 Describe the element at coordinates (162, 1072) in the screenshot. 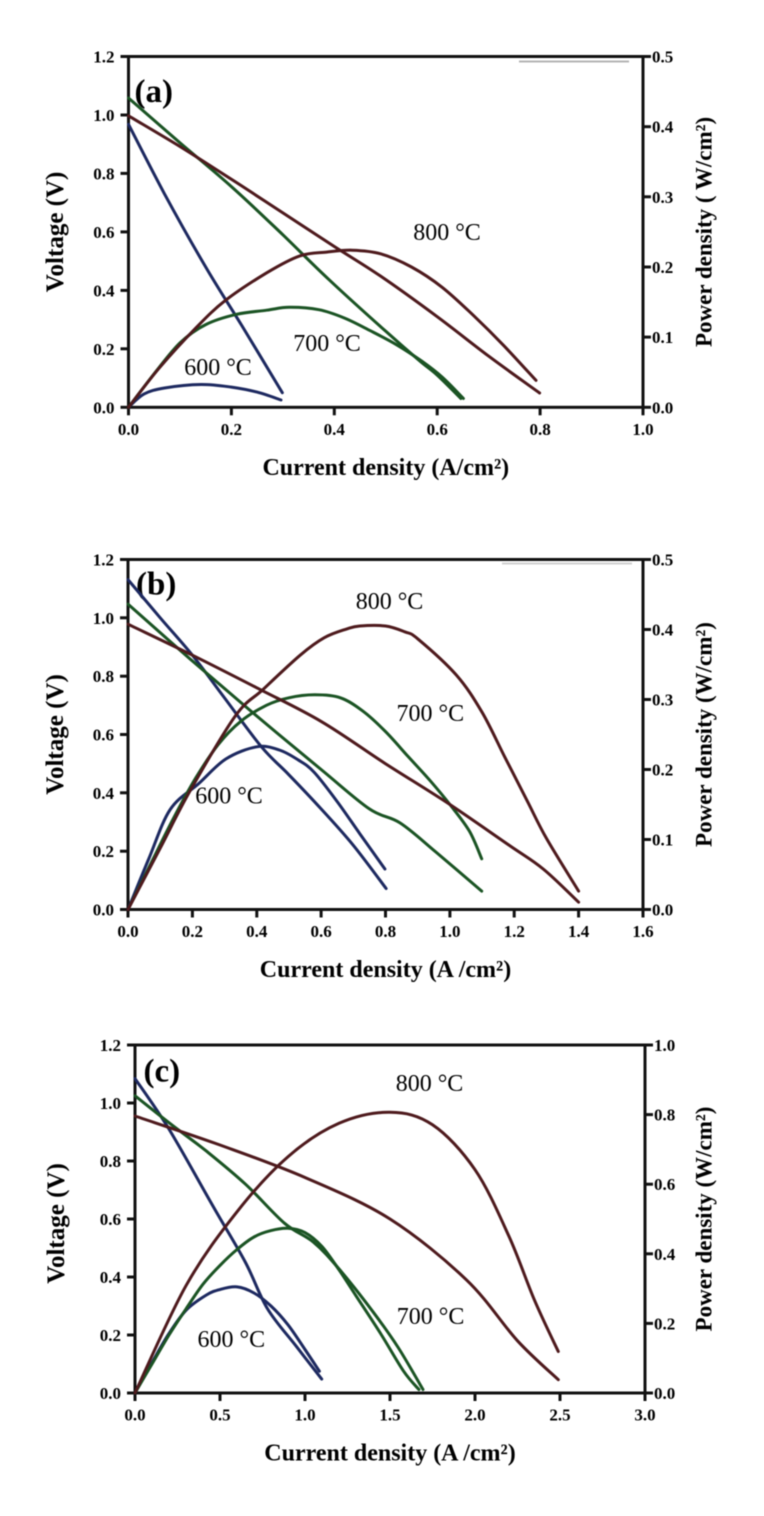

I see `svg-text: (c)` at that location.